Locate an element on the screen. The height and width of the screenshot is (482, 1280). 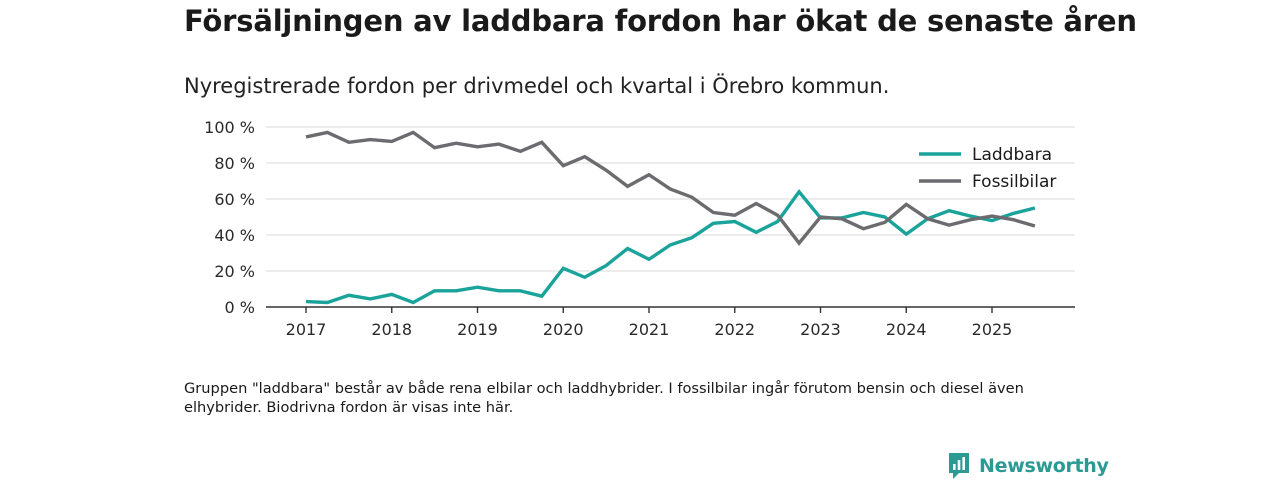
brand-logo: Newsworthy is located at coordinates (1028, 466).